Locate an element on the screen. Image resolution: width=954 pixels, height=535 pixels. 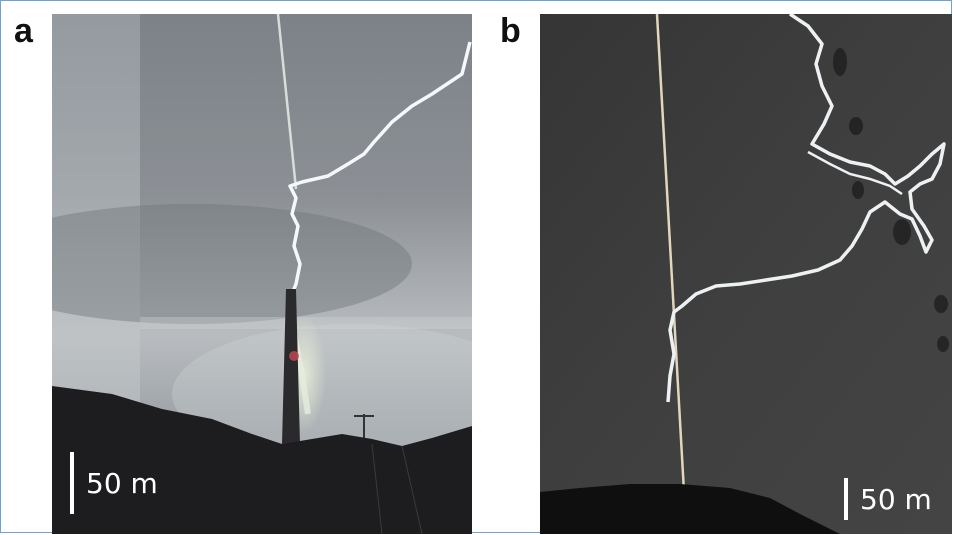
panel-a-label: a is located at coordinates (23, 31).